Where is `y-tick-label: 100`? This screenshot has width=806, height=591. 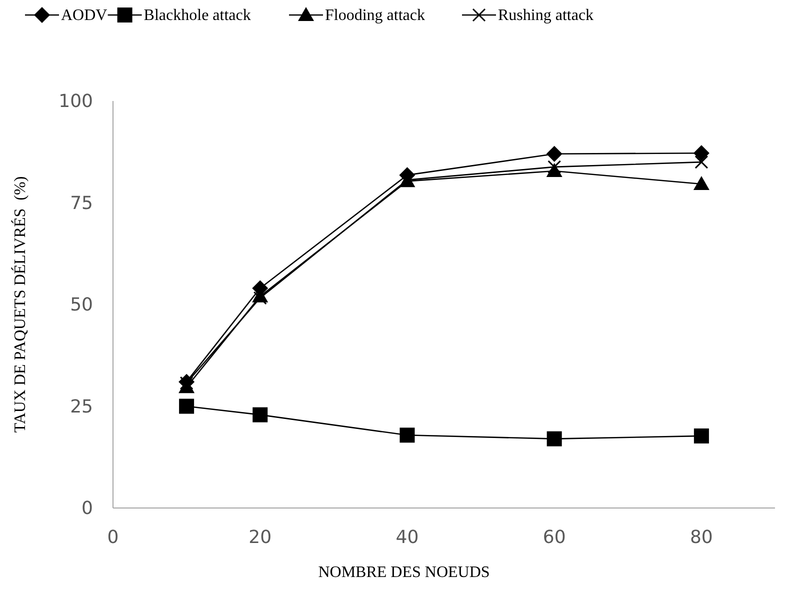
y-tick-label: 100 is located at coordinates (75, 101).